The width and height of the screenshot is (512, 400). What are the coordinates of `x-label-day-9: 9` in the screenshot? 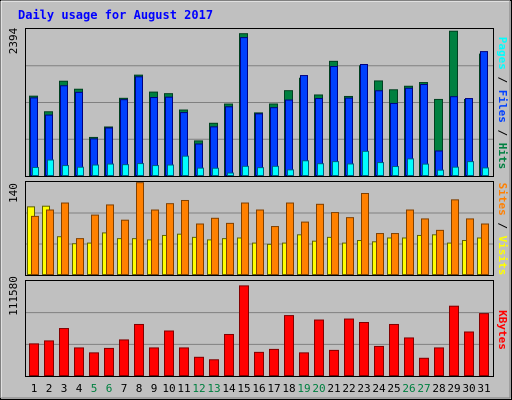 It's located at (154, 388).